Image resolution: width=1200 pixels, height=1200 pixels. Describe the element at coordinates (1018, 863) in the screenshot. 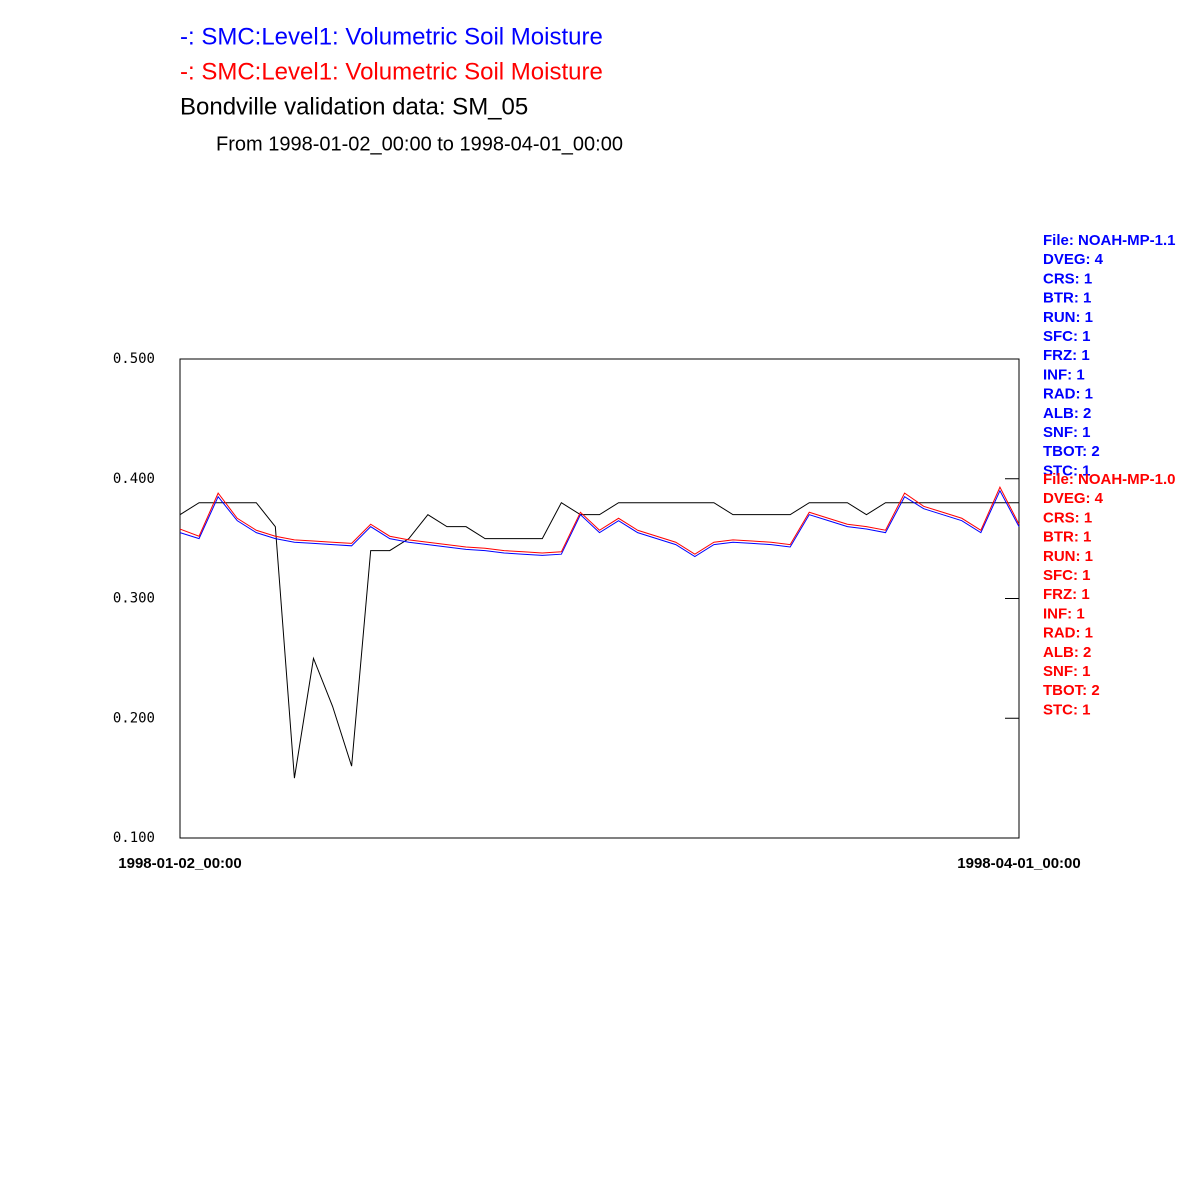

I see `x-tick-label: 1998-04-01_00:00` at that location.